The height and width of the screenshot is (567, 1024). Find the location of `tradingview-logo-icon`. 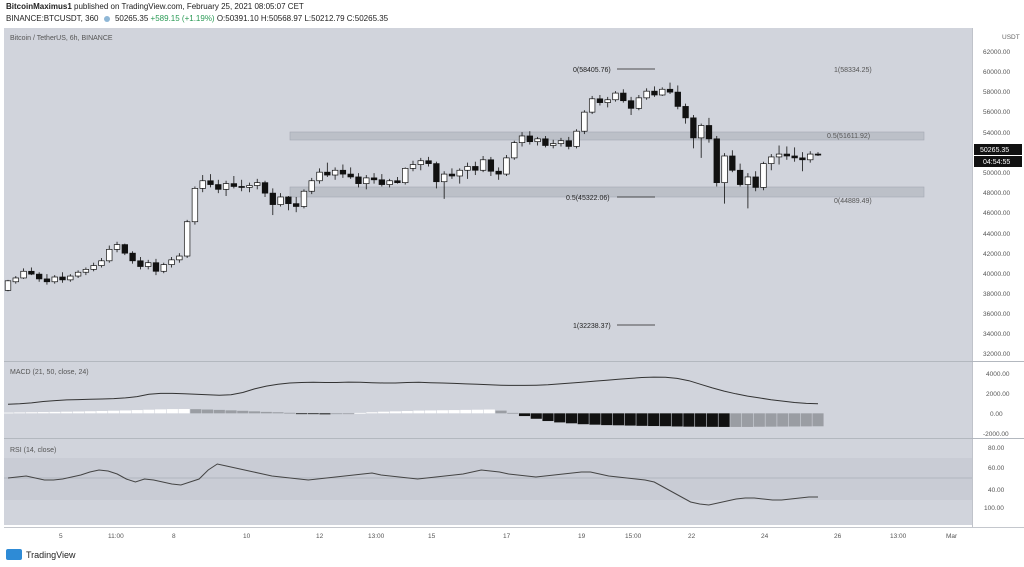

tradingview-logo-icon is located at coordinates (14, 554).